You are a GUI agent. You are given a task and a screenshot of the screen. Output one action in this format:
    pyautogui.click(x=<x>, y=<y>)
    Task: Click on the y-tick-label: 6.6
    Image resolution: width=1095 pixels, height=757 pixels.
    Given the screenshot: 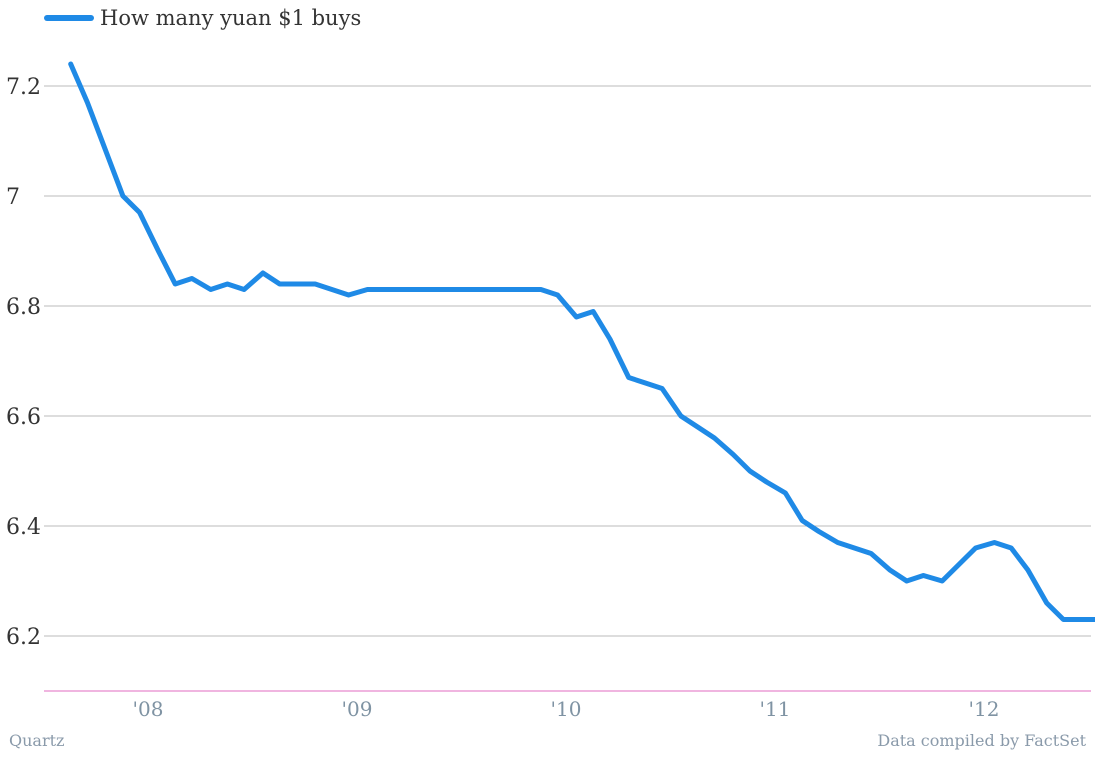 What is the action you would take?
    pyautogui.click(x=23, y=417)
    